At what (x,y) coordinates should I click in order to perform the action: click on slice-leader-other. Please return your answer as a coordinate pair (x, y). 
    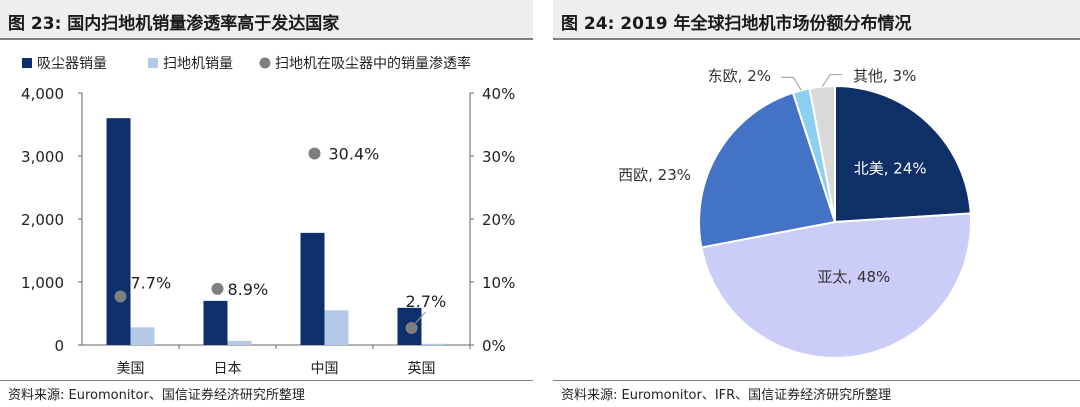
    Looking at the image, I should click on (832, 80).